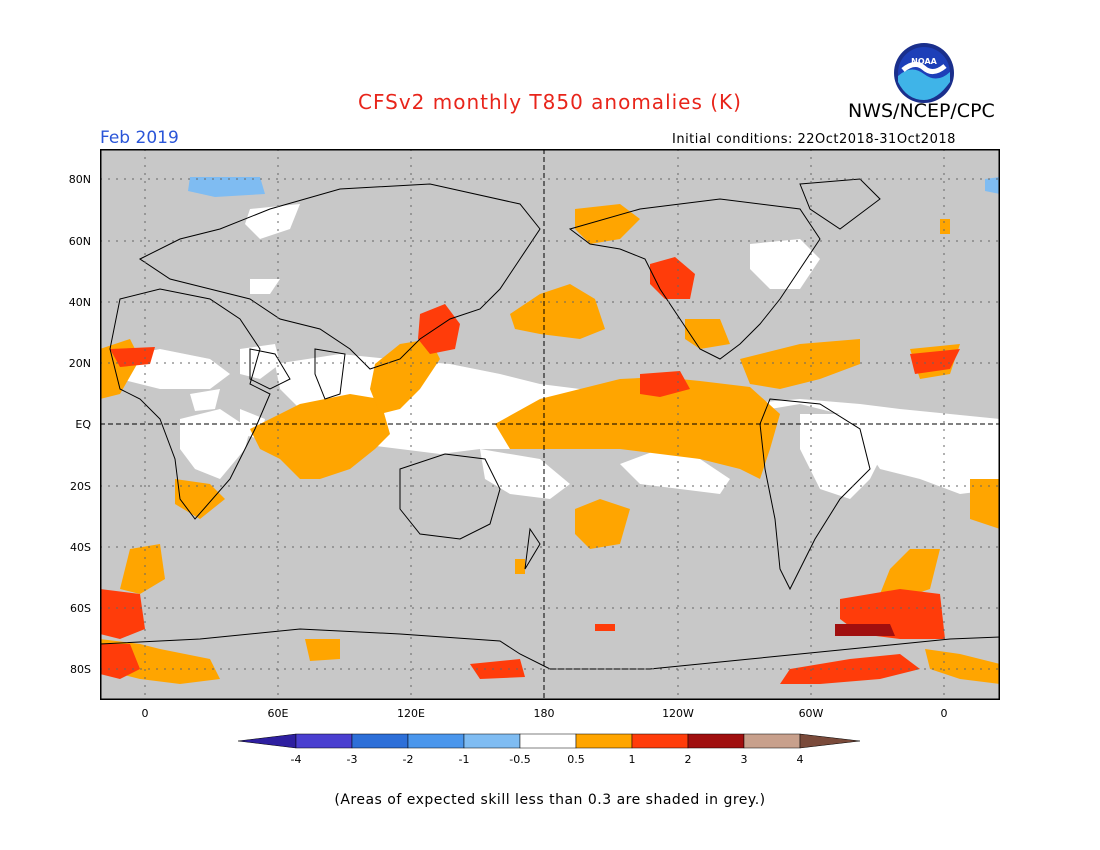  What do you see at coordinates (865, 630) in the screenshot?
I see `very-warm-regions` at bounding box center [865, 630].